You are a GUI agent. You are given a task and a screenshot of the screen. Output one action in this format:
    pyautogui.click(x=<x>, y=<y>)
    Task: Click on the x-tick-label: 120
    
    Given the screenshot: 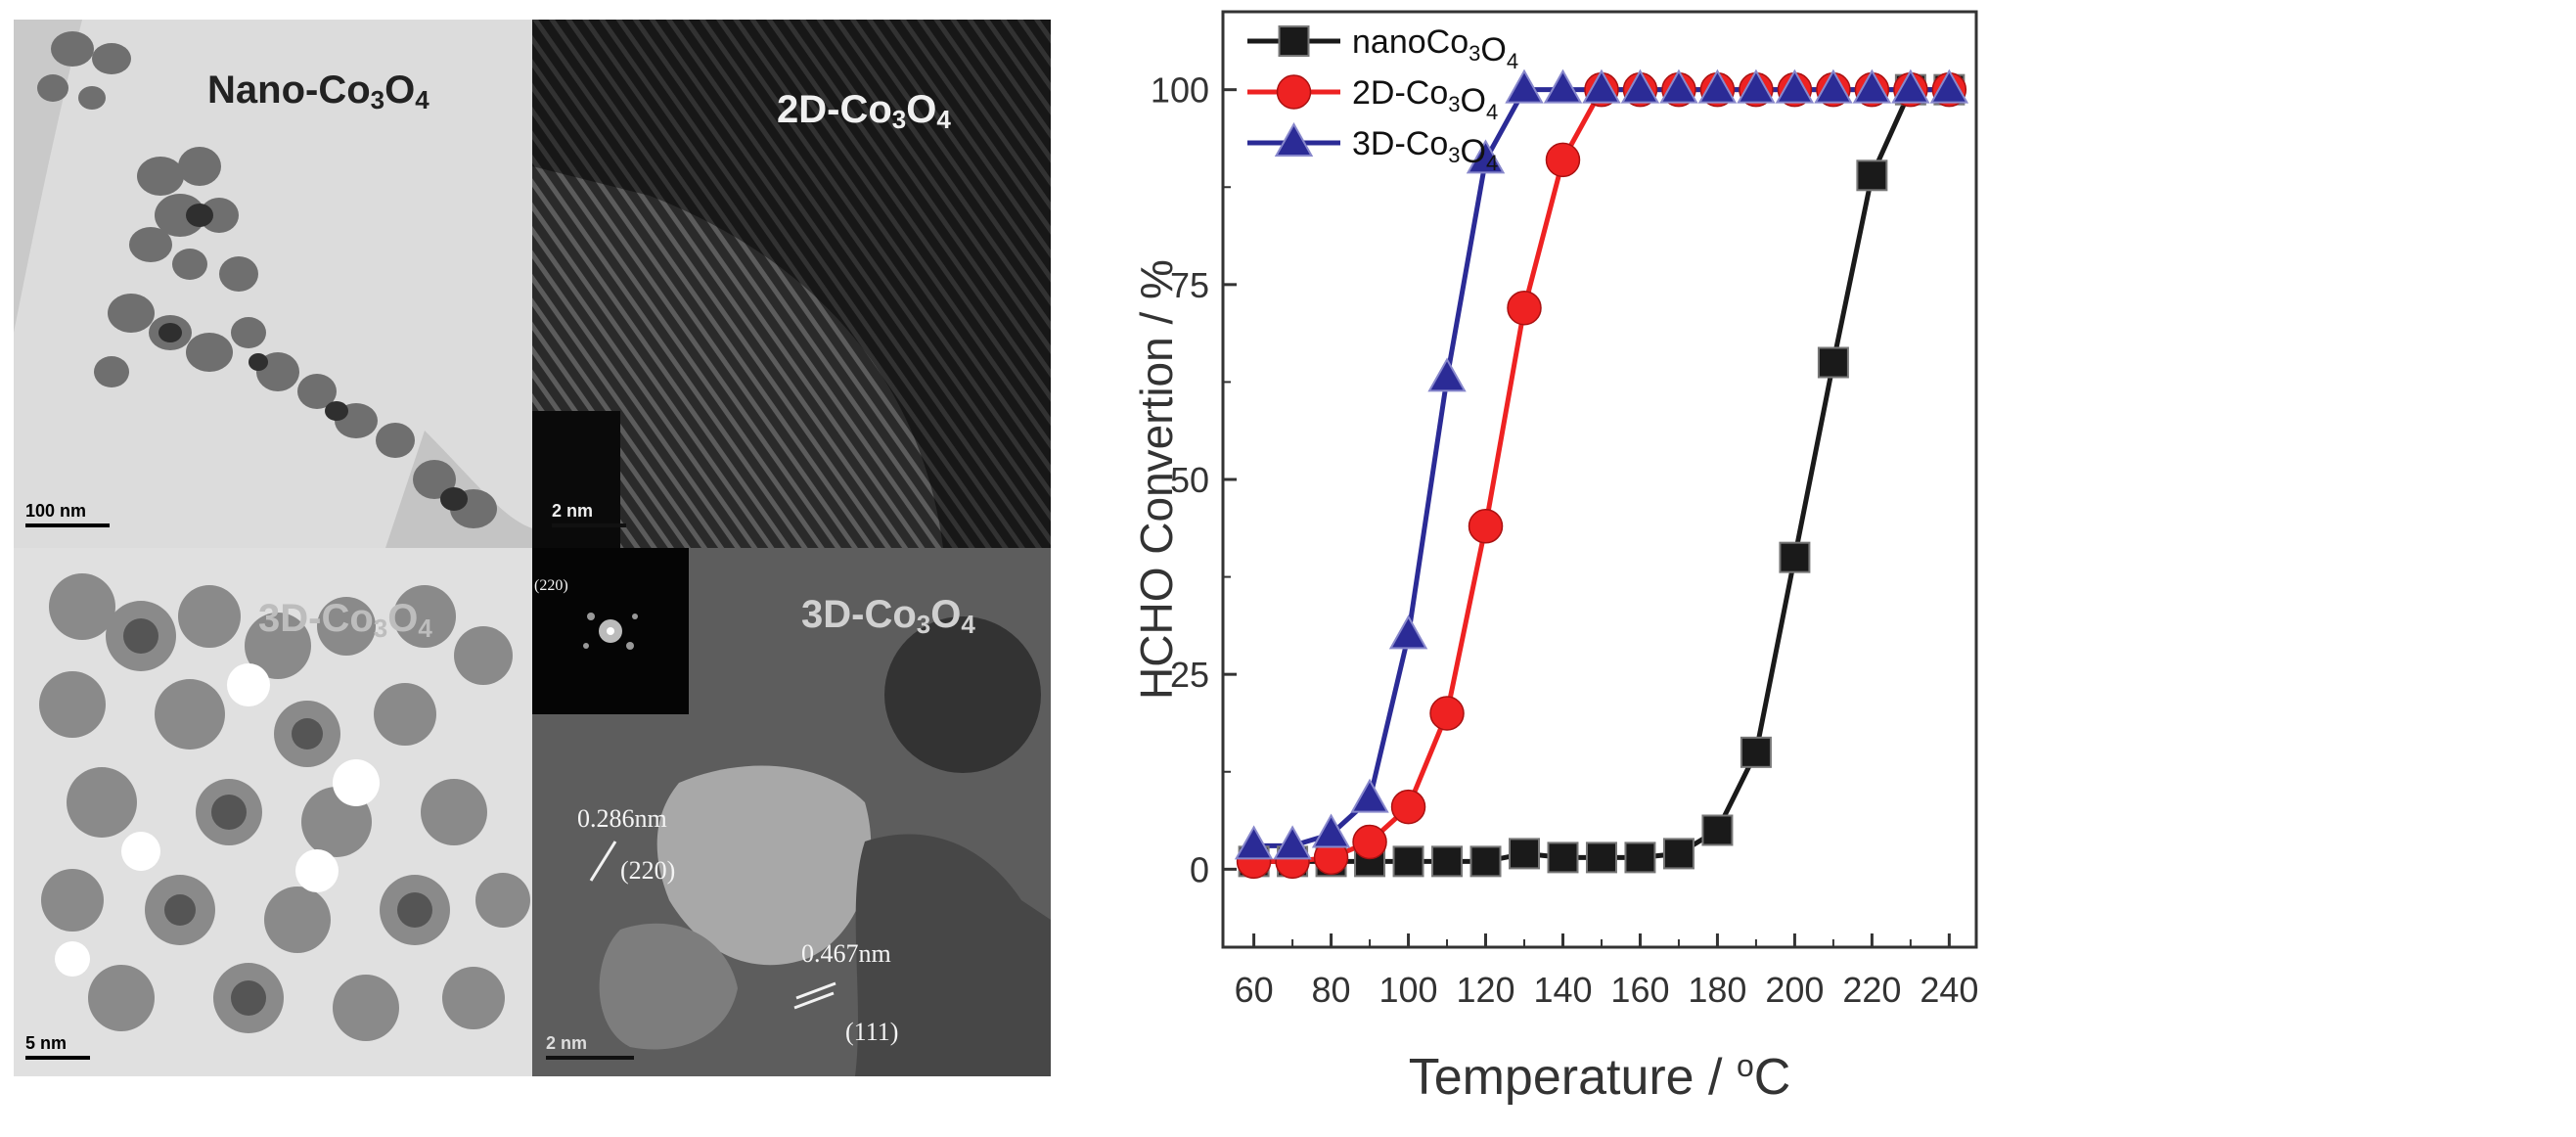 What is the action you would take?
    pyautogui.click(x=1485, y=990)
    